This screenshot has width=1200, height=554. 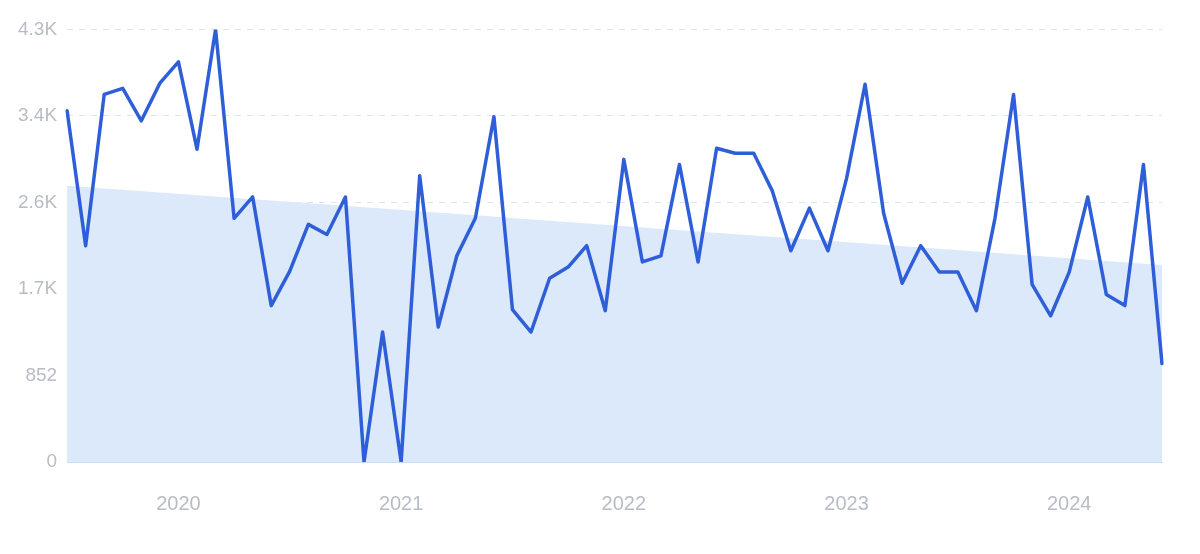 What do you see at coordinates (37, 288) in the screenshot?
I see `y-tick-label: 1.7K` at bounding box center [37, 288].